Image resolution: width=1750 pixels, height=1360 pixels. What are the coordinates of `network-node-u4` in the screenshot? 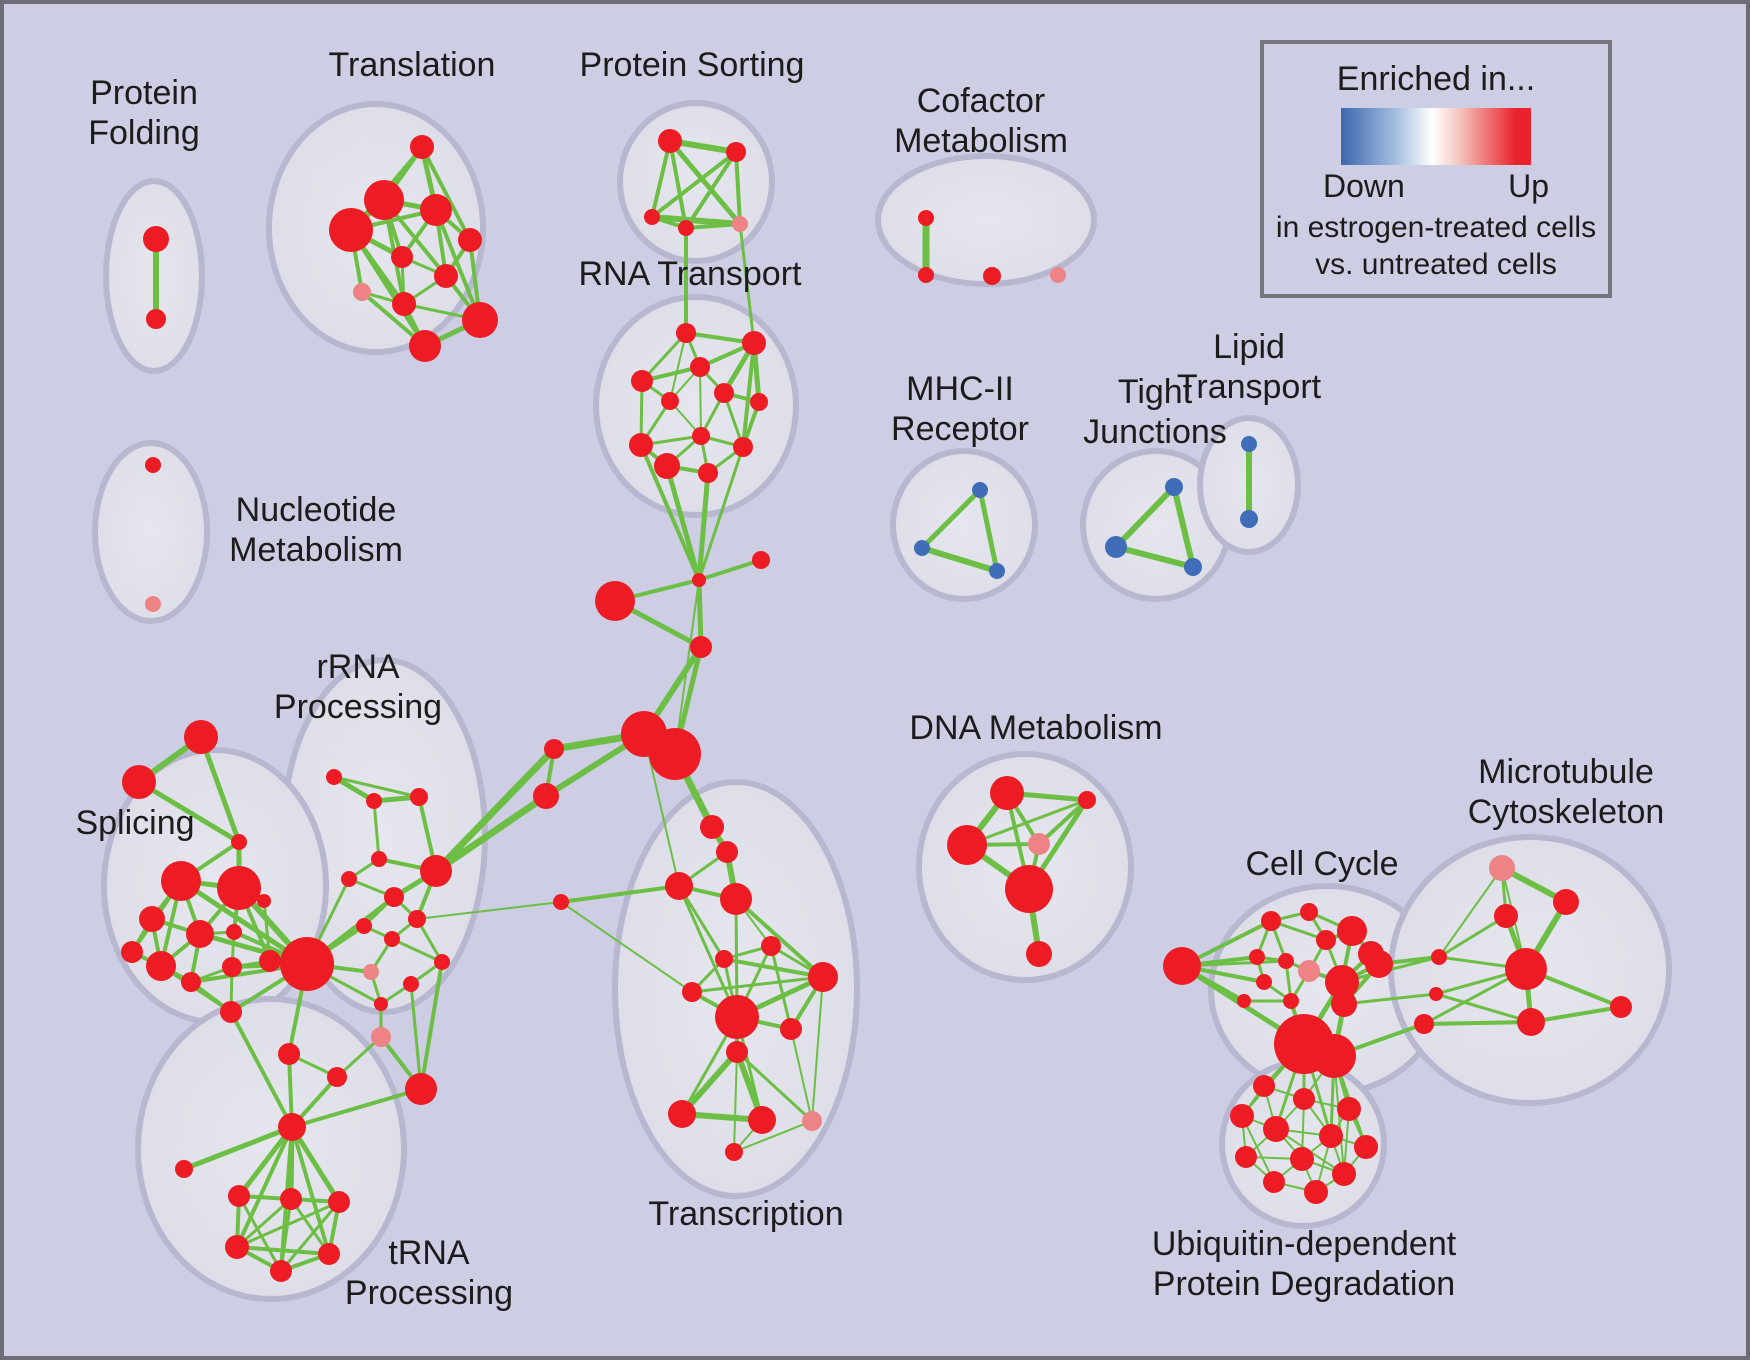 It's located at (1349, 1109).